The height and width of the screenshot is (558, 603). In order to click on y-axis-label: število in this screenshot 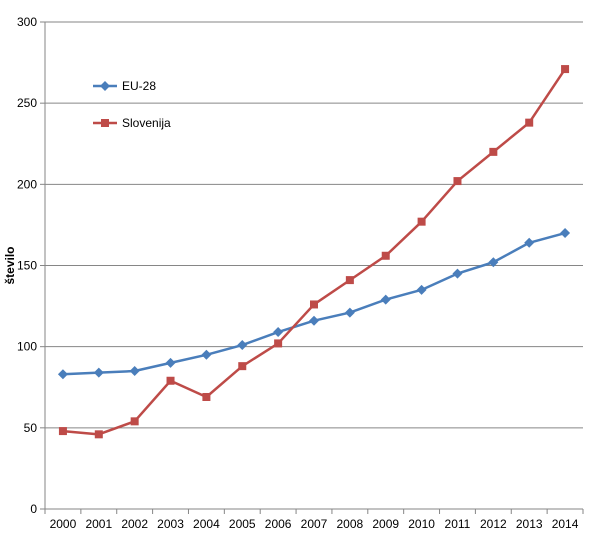, I will do `click(10, 265)`.